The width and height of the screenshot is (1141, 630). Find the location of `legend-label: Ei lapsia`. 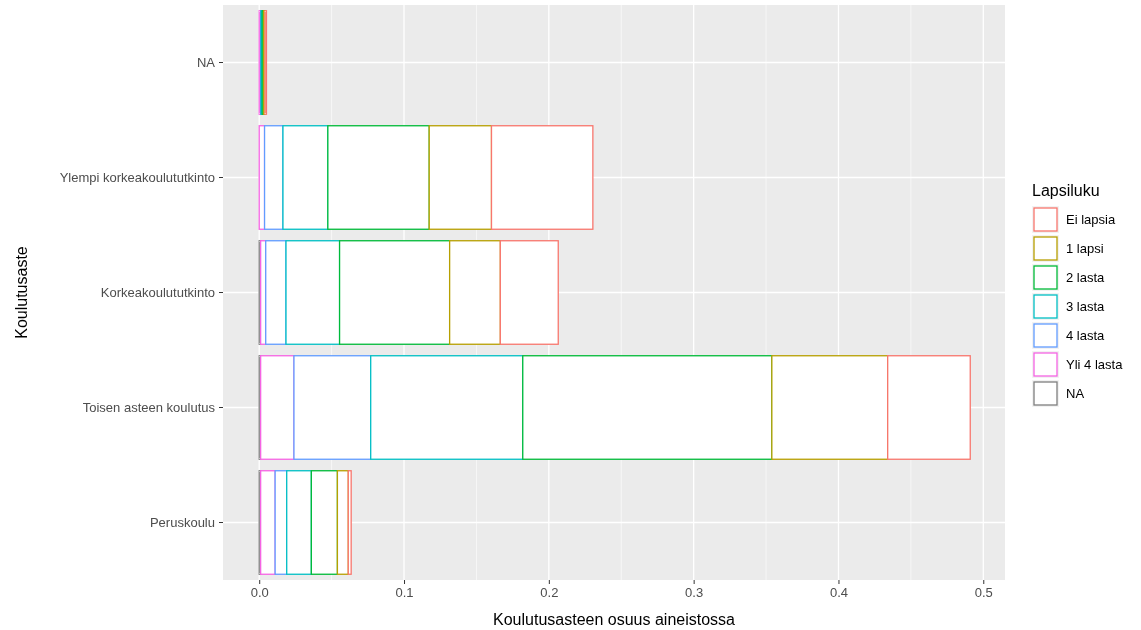

legend-label: Ei lapsia is located at coordinates (1091, 219).